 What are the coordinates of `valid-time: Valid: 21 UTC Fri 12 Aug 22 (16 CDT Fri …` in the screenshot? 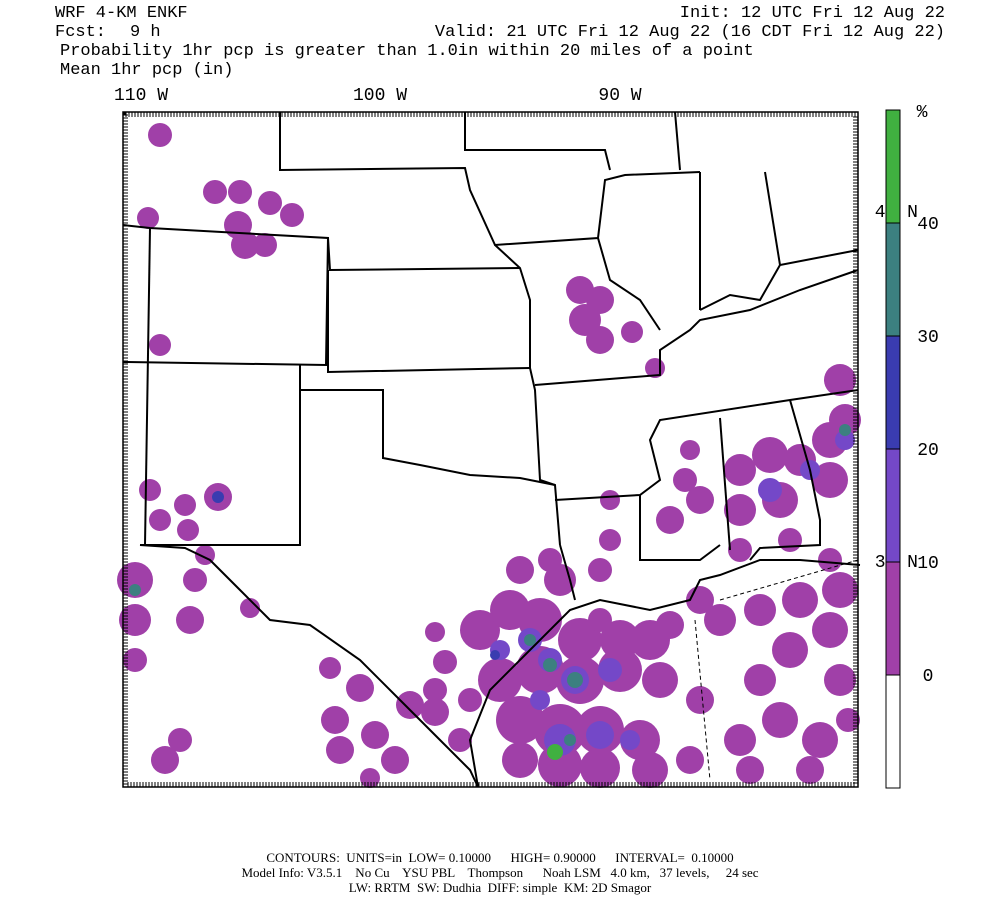 It's located at (689, 32).